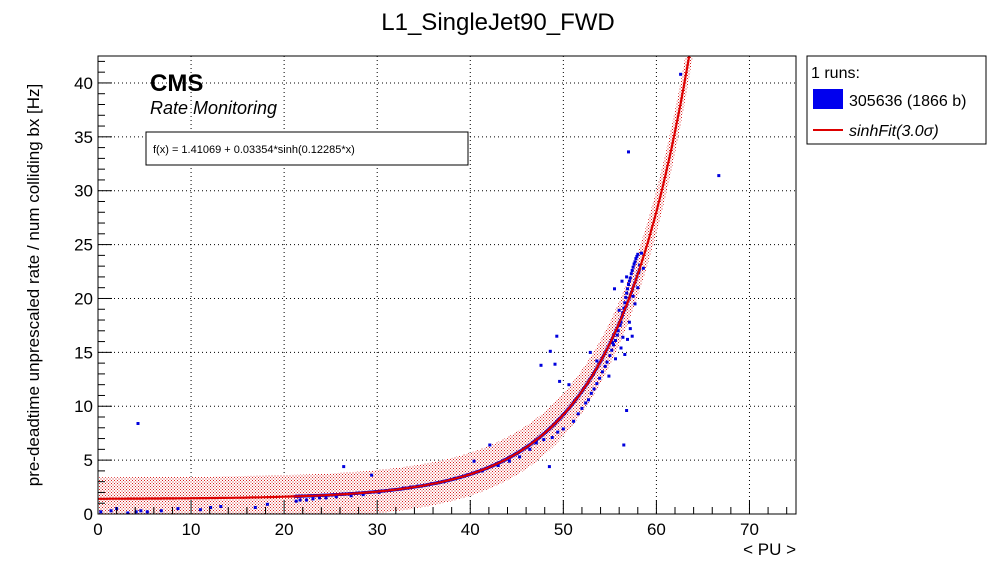 This screenshot has height=572, width=996. Describe the element at coordinates (83, 406) in the screenshot. I see `y-tick-label: 10` at that location.